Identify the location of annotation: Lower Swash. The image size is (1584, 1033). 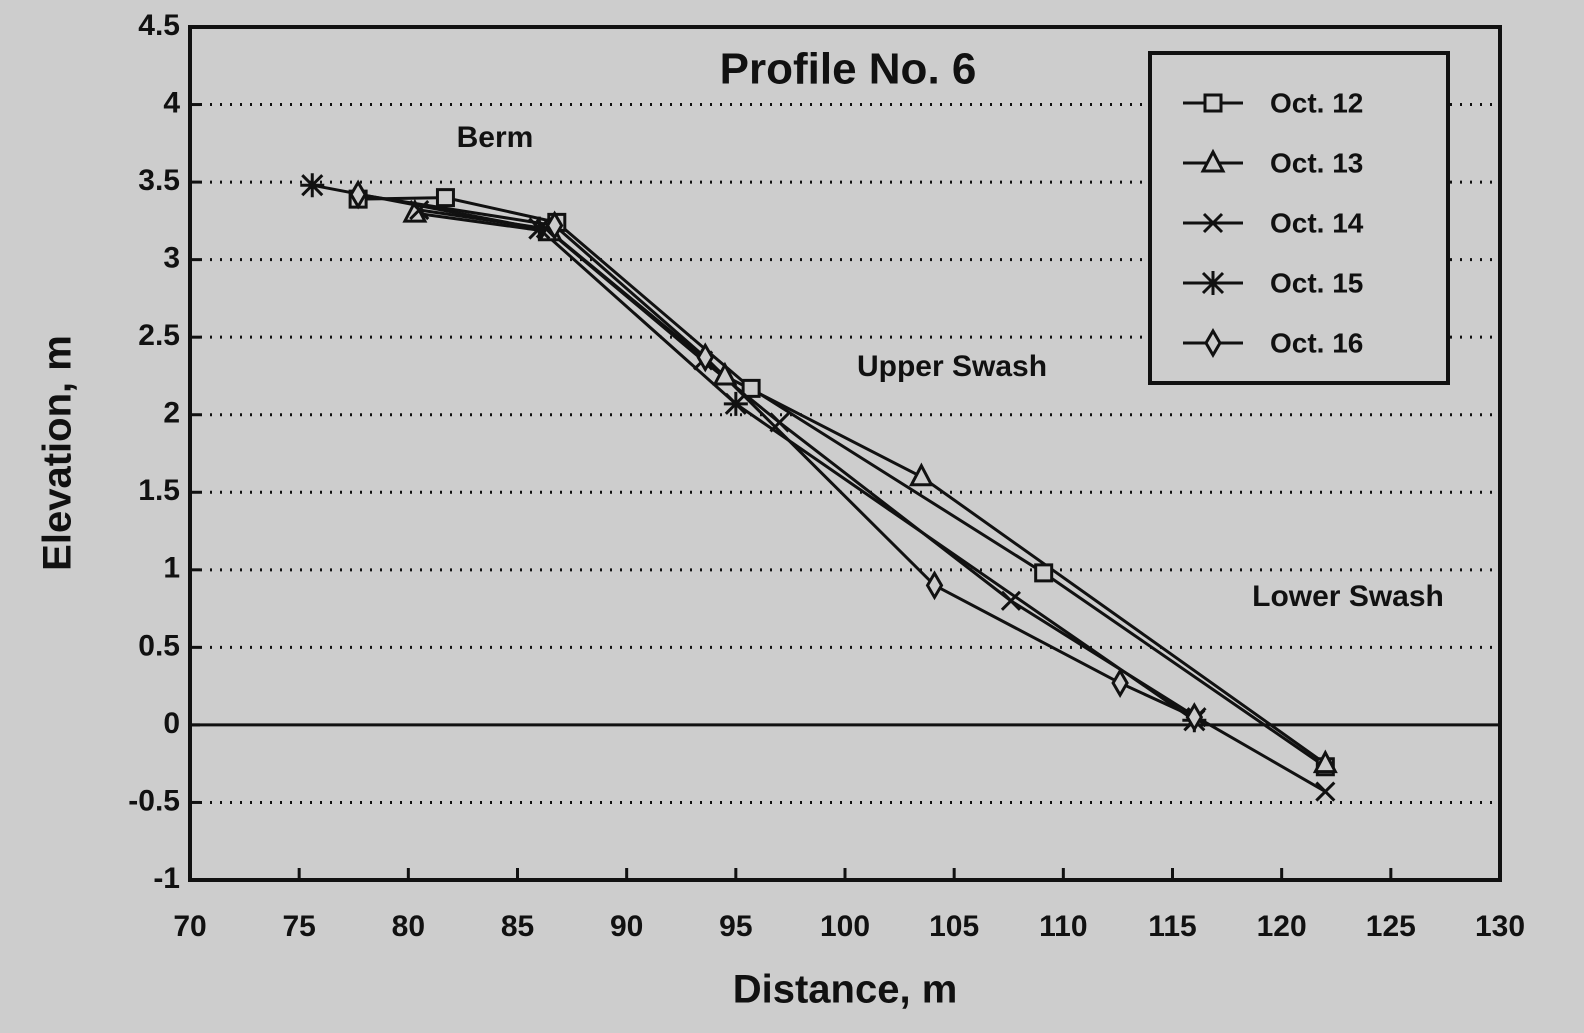
(1348, 596).